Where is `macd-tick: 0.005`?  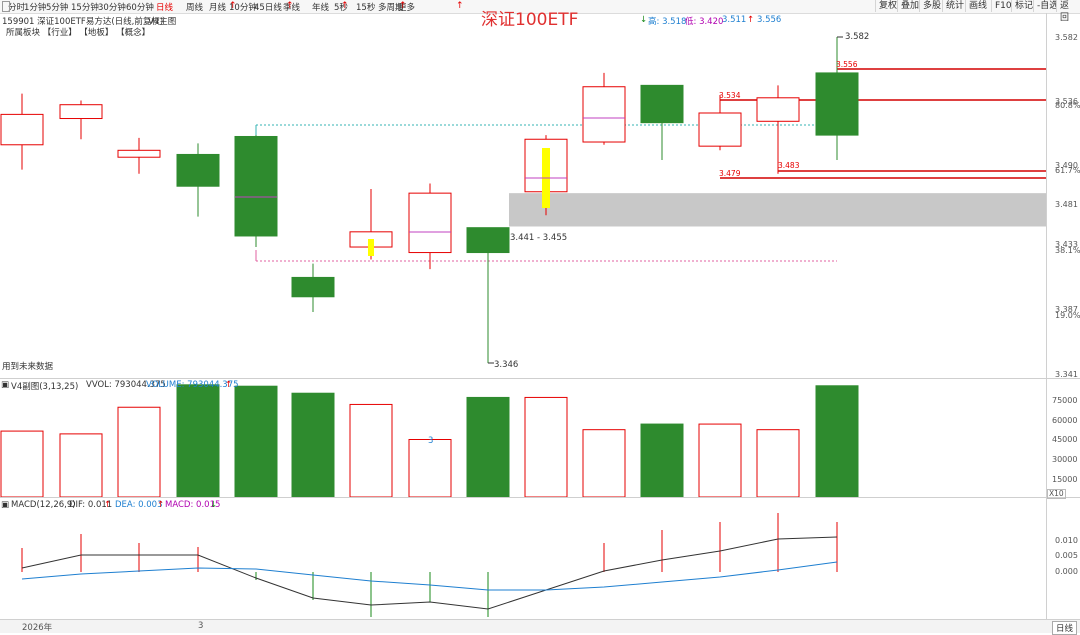 macd-tick: 0.005 is located at coordinates (1066, 555).